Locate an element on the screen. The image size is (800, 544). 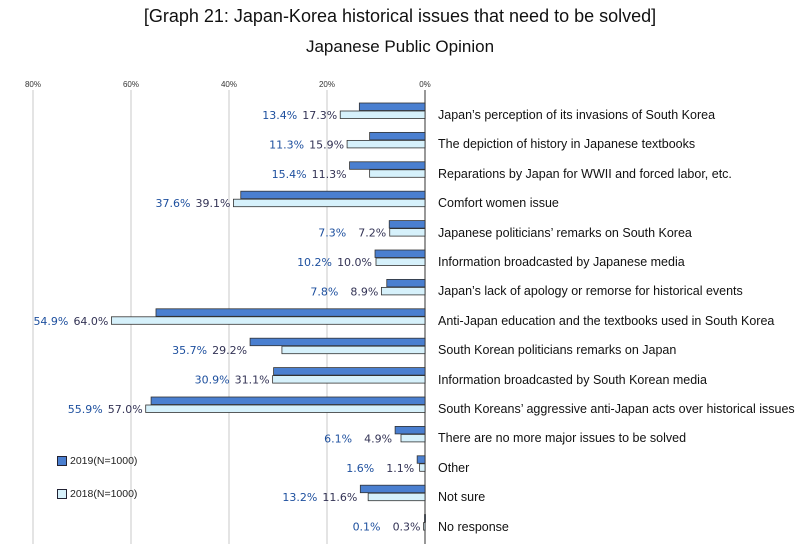
data-label-2018: 11.6% is located at coordinates (339, 497).